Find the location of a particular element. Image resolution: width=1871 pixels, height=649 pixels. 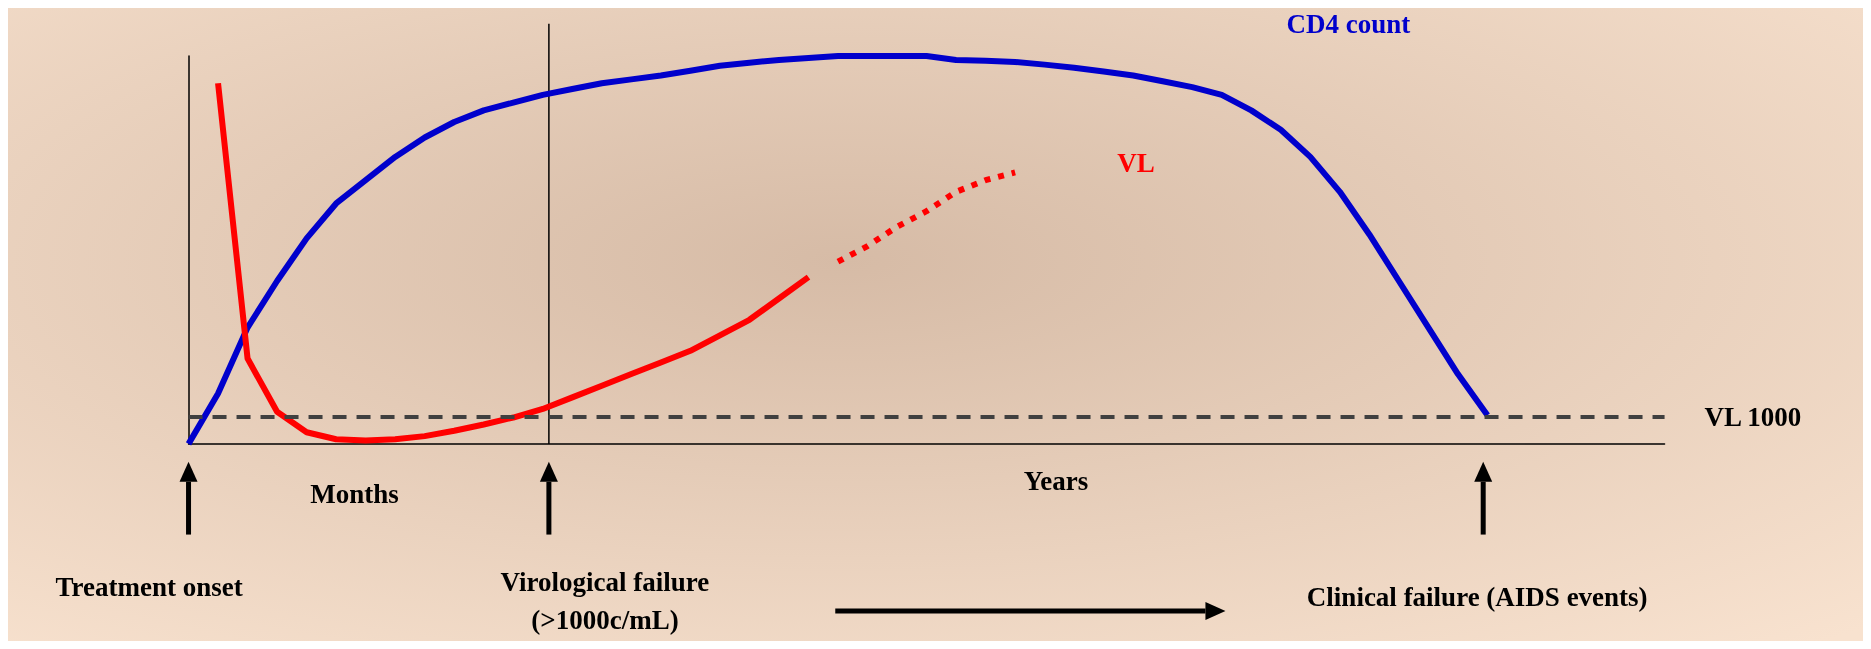

text: Months is located at coordinates (354, 494).